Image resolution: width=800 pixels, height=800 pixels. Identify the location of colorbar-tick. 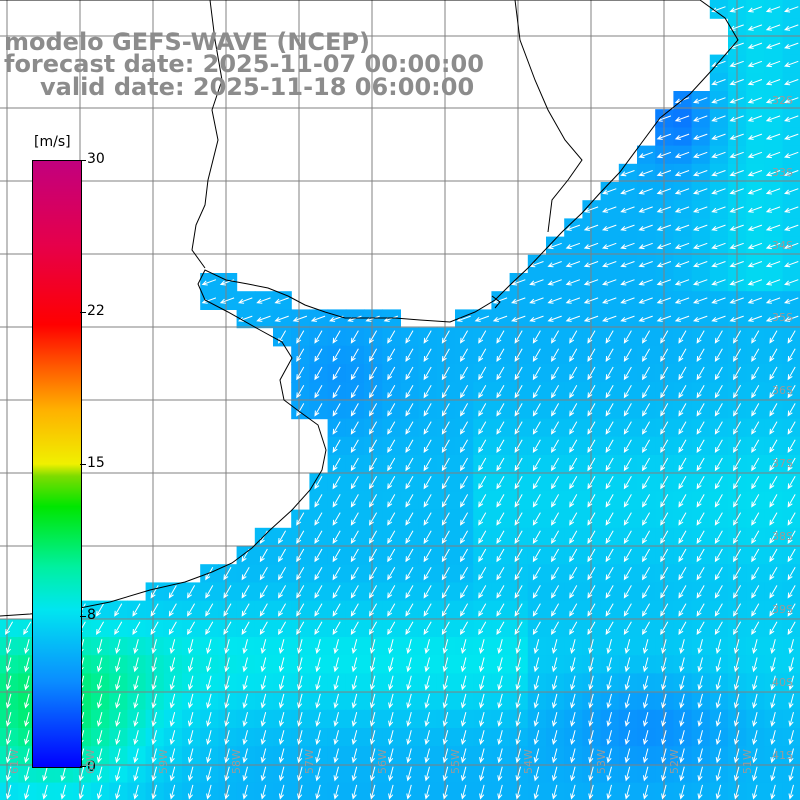
(83, 616).